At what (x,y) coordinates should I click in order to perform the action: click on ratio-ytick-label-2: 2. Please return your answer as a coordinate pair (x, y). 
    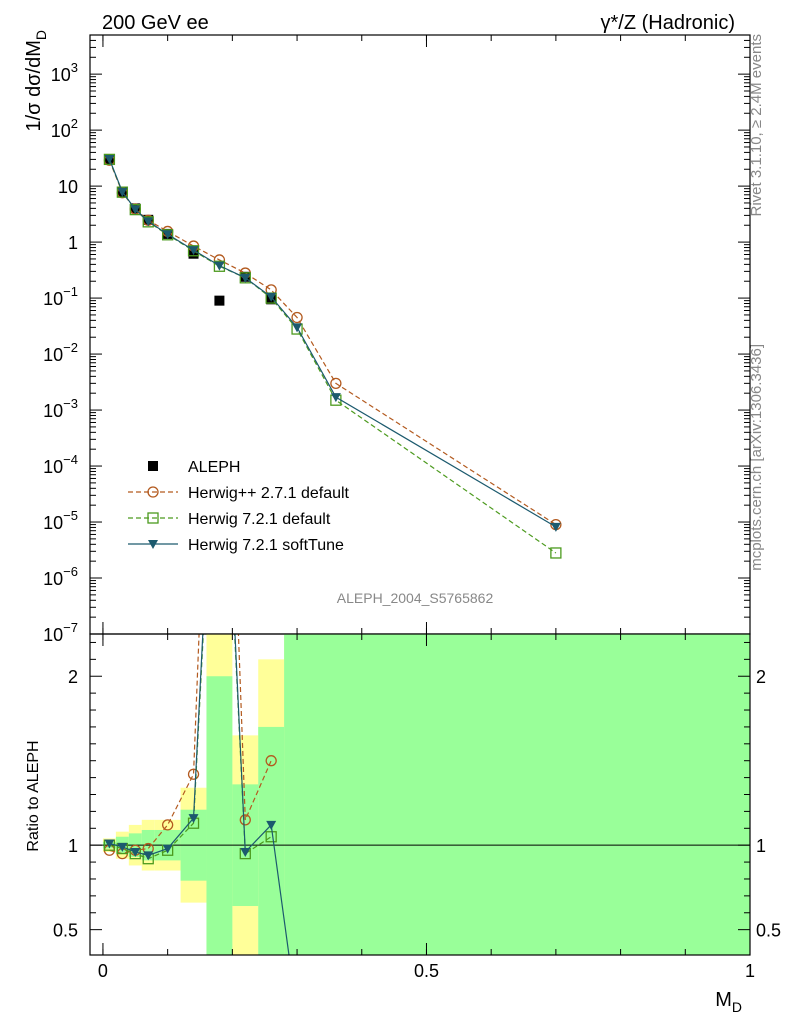
    Looking at the image, I should click on (73, 677).